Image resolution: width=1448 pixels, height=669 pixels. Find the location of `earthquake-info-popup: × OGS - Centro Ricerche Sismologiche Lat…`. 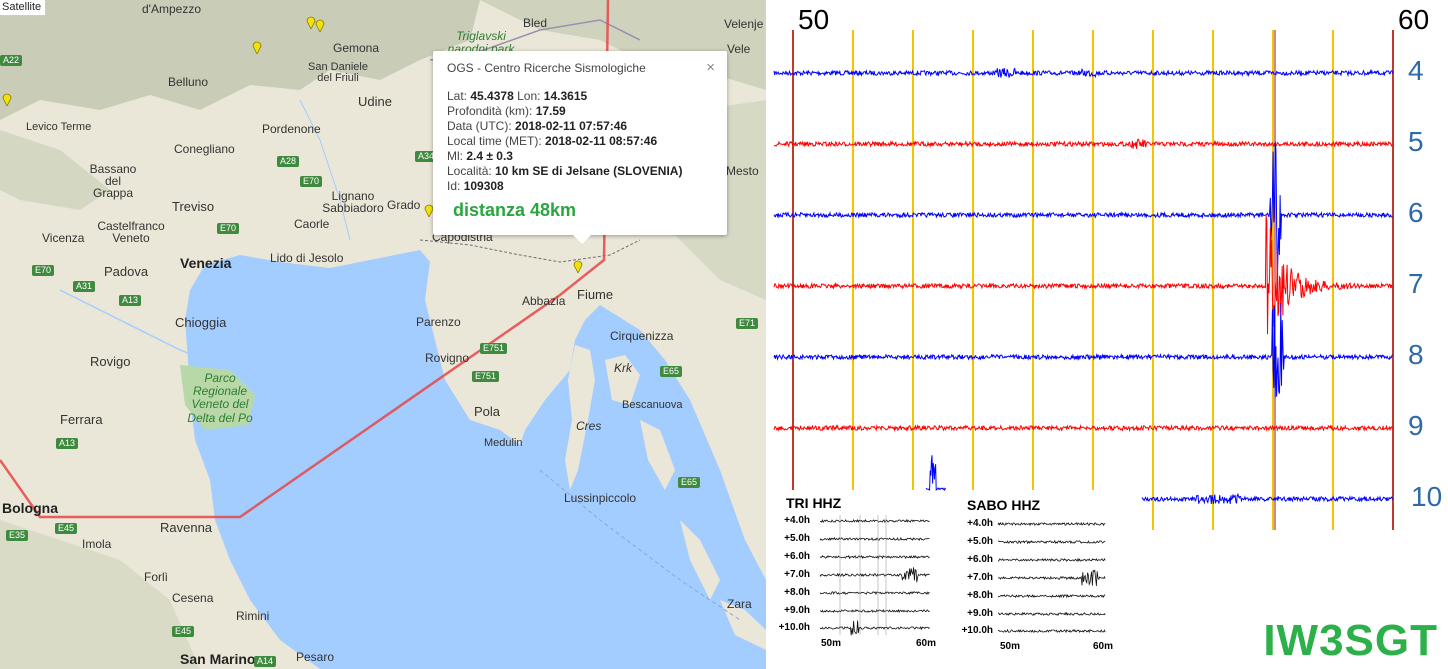

earthquake-info-popup: × OGS - Centro Ricerche Sismologiche Lat… is located at coordinates (580, 147).